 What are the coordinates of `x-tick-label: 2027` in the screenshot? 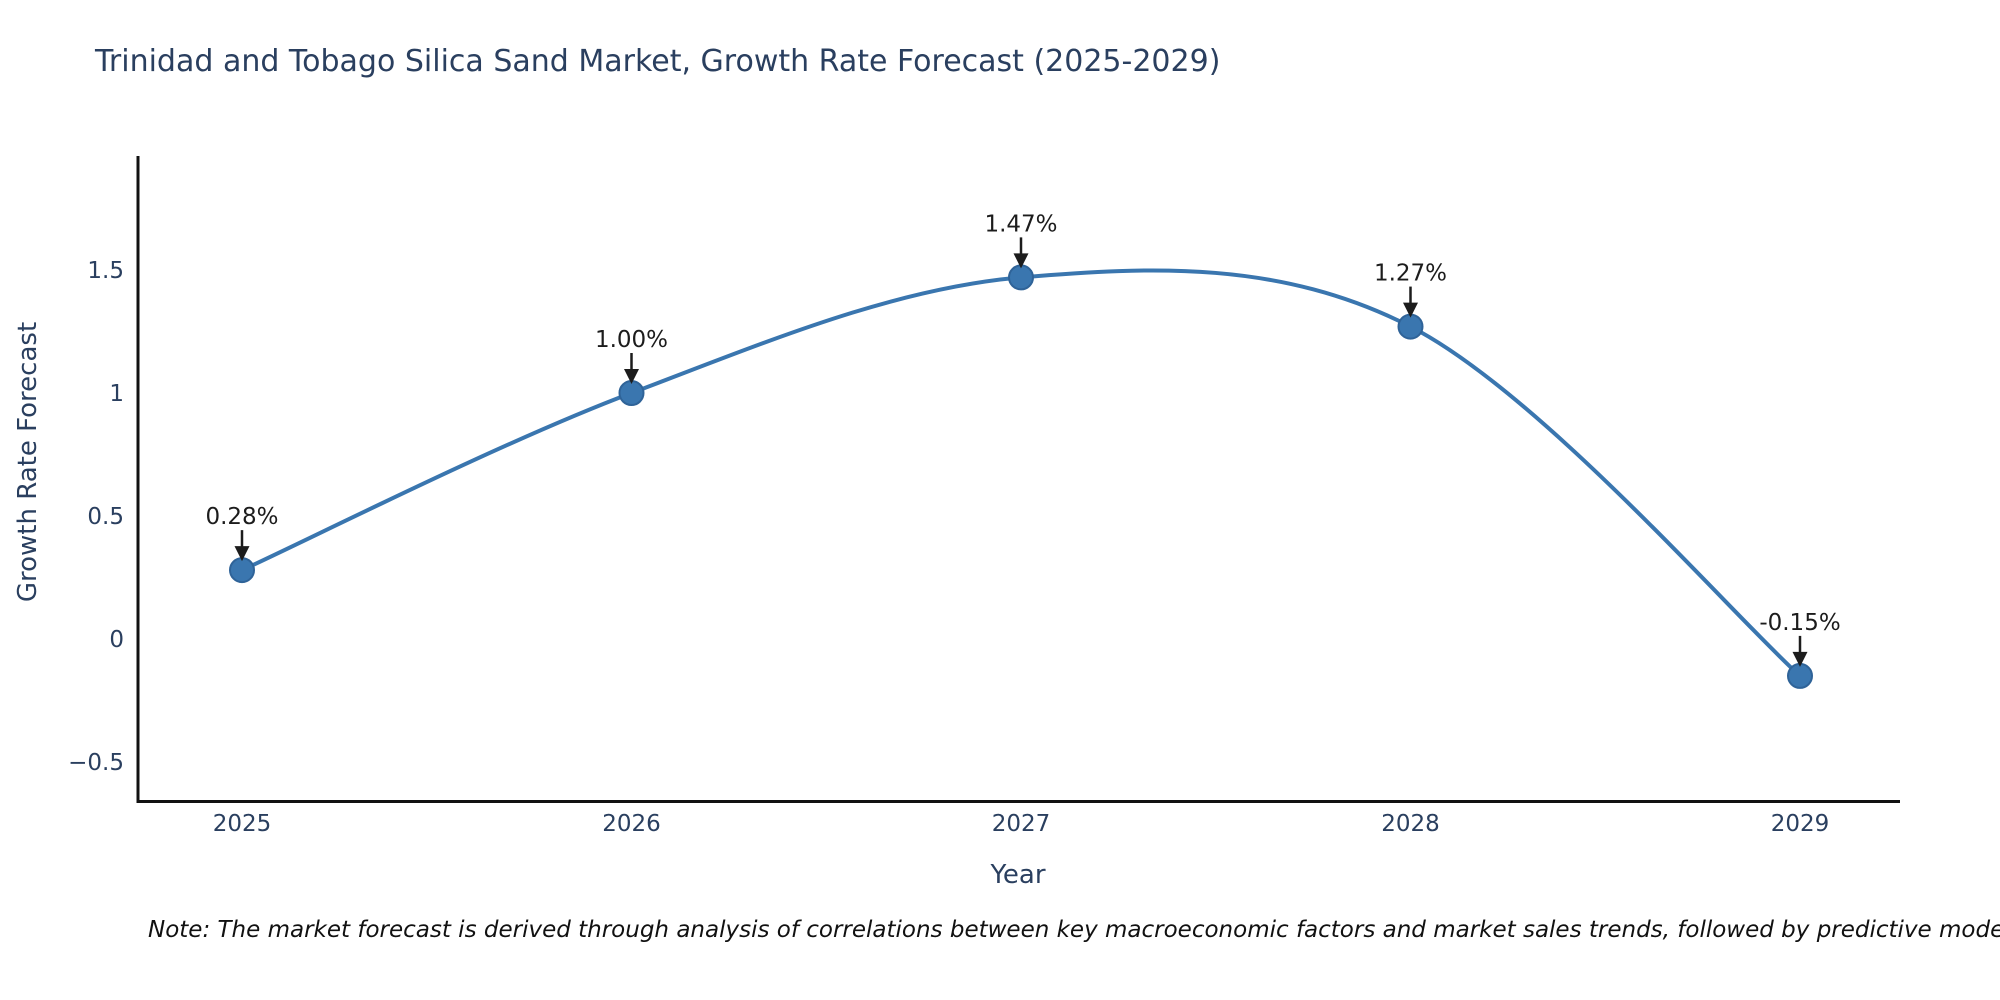 It's located at (1021, 824).